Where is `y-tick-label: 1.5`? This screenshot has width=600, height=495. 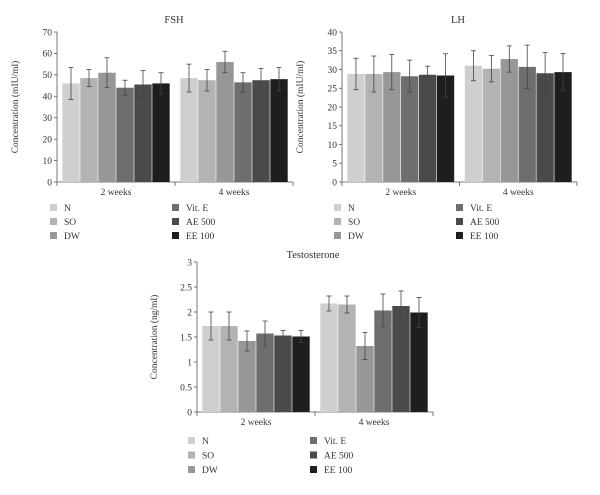 y-tick-label: 1.5 is located at coordinates (186, 338).